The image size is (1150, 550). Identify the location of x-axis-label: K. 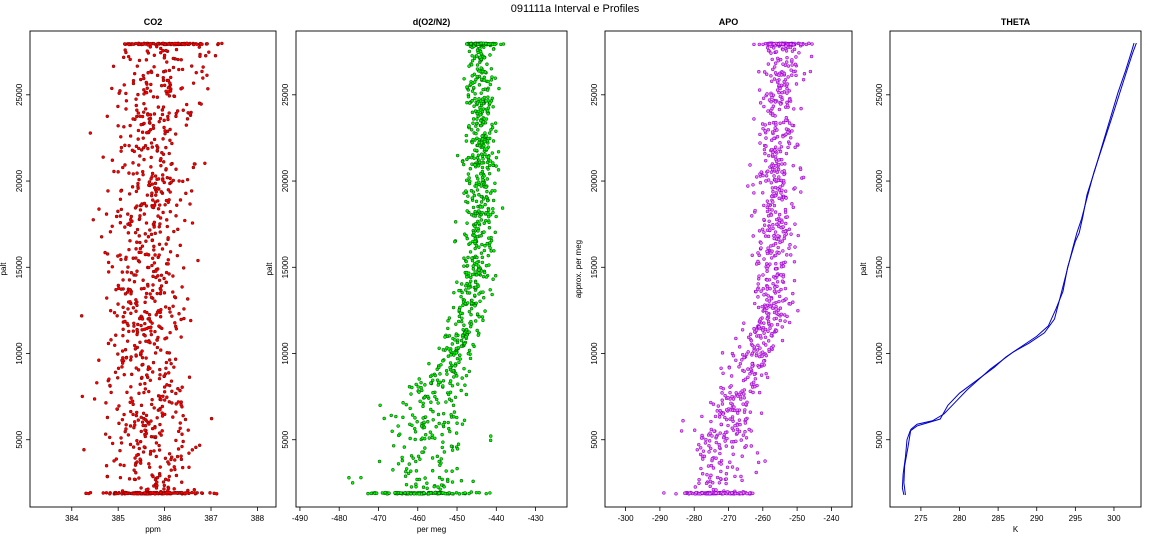
(1016, 529).